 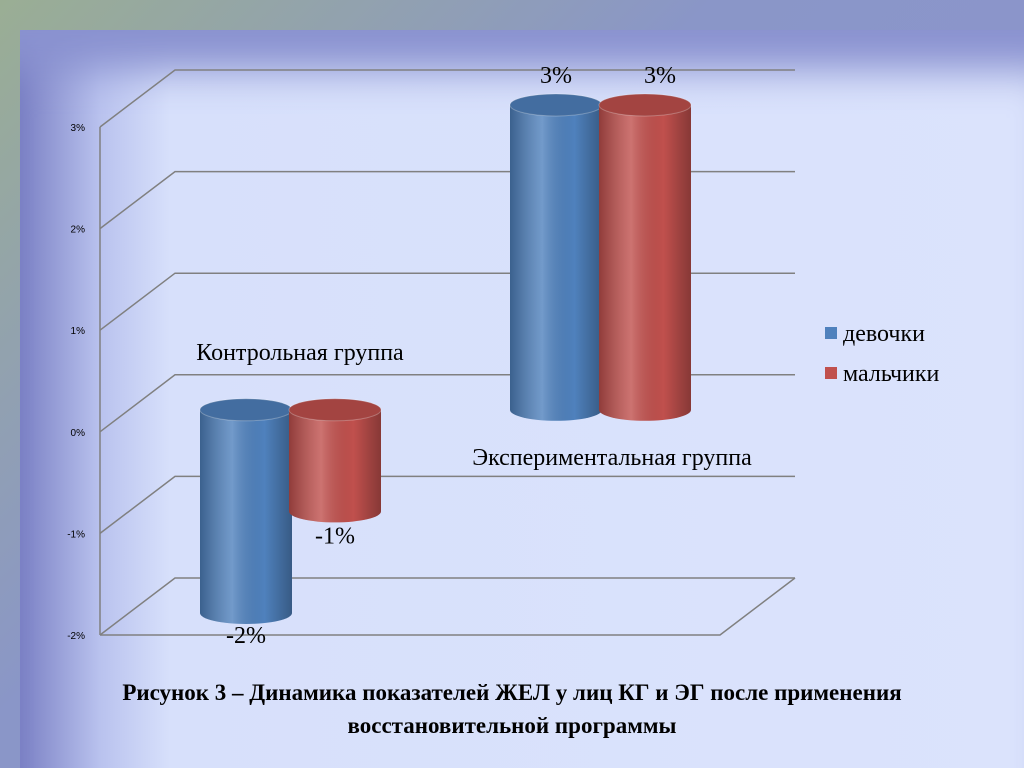 I want to click on floor, so click(x=448, y=606).